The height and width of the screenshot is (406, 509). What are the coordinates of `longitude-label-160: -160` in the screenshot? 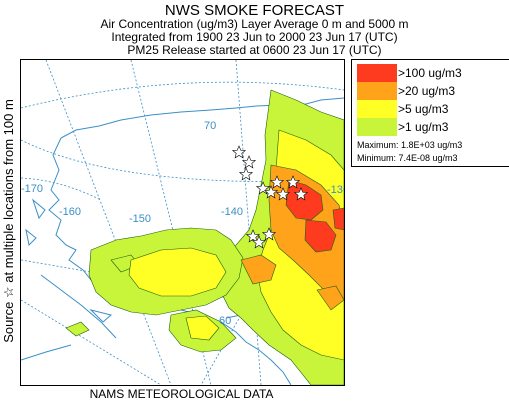 It's located at (70, 212).